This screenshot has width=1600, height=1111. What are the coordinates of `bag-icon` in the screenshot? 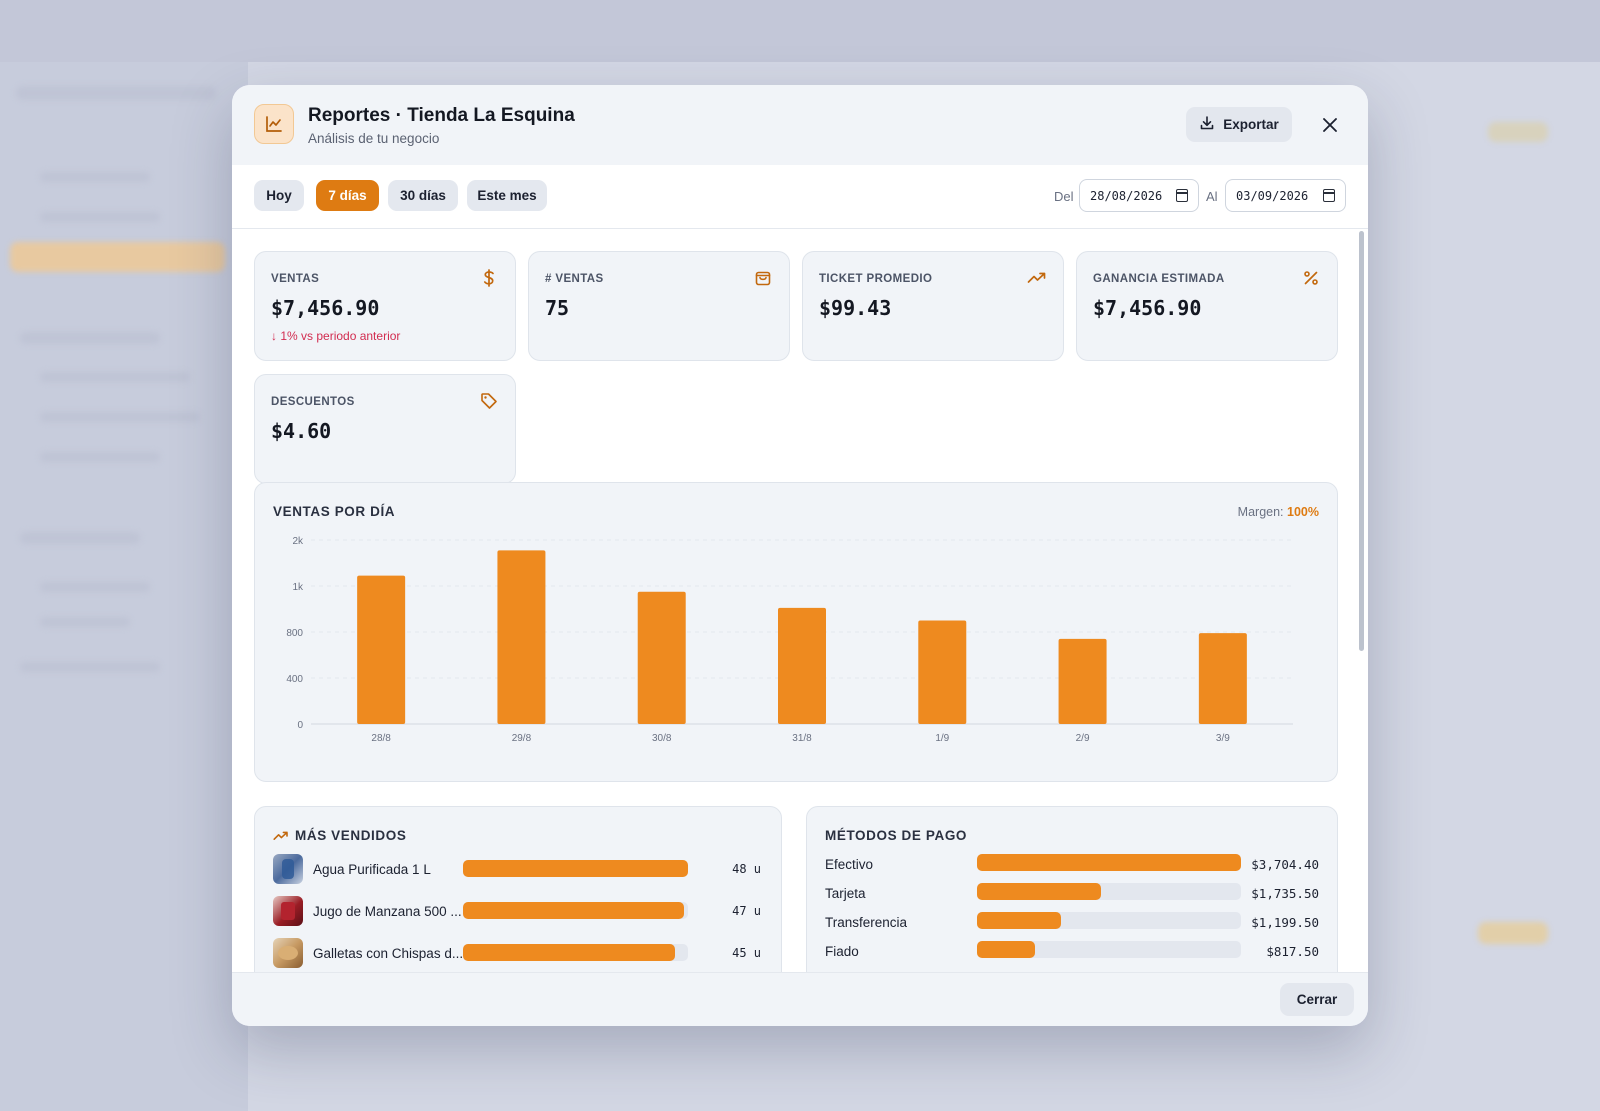 It's located at (763, 278).